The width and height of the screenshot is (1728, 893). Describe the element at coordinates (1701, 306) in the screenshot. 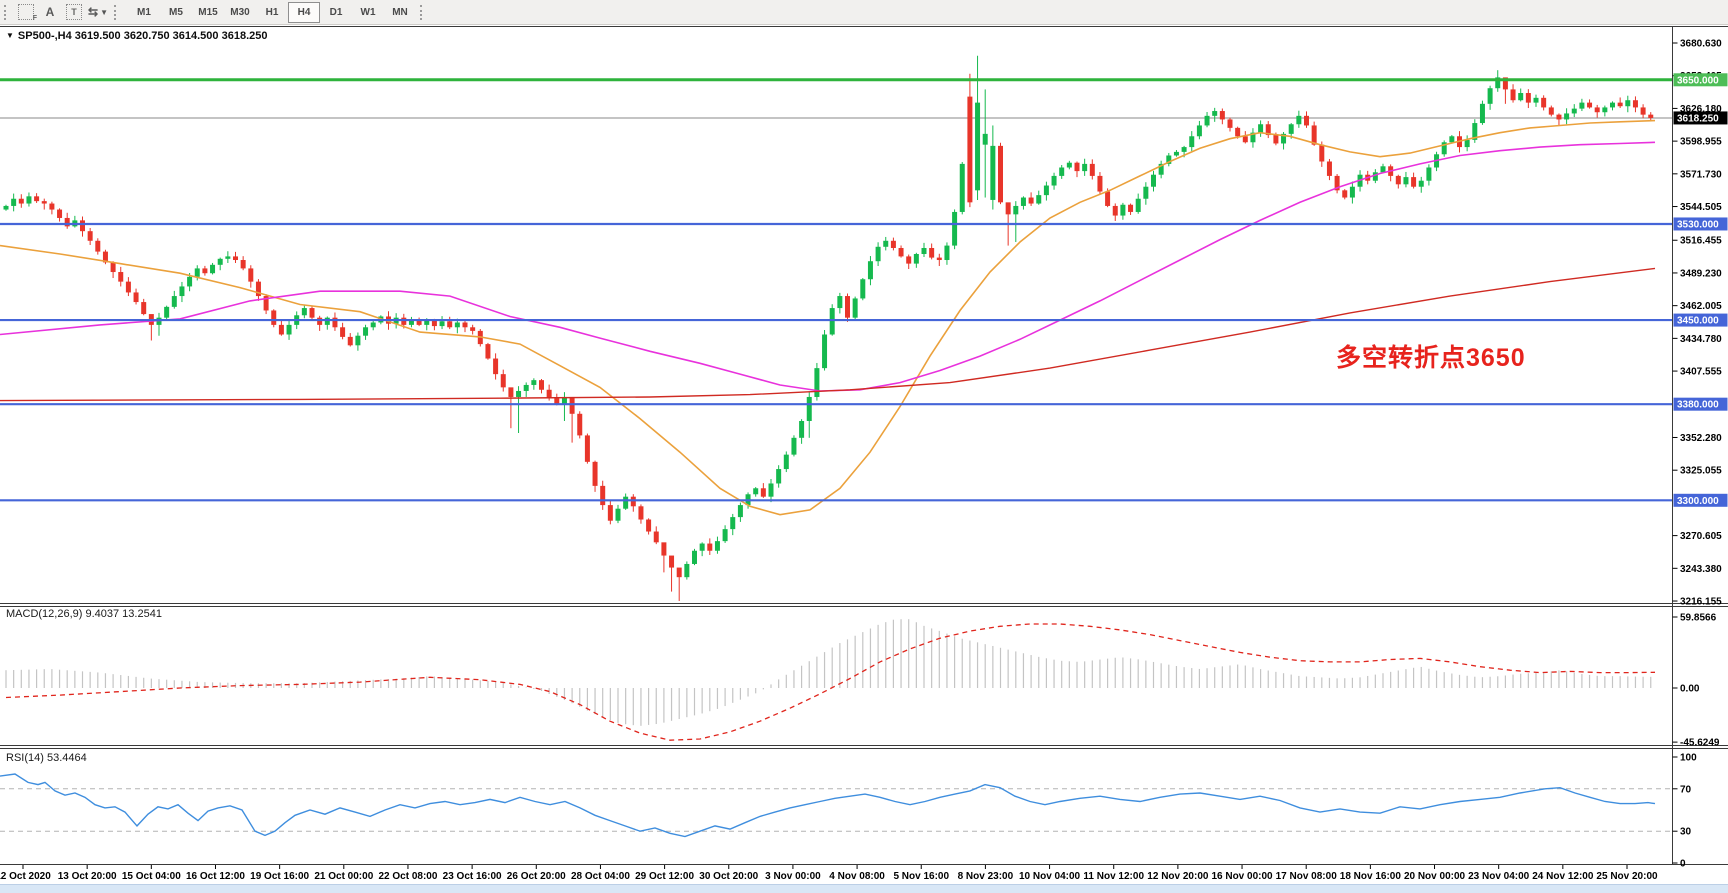

I see `svg-text: 3462.005` at that location.